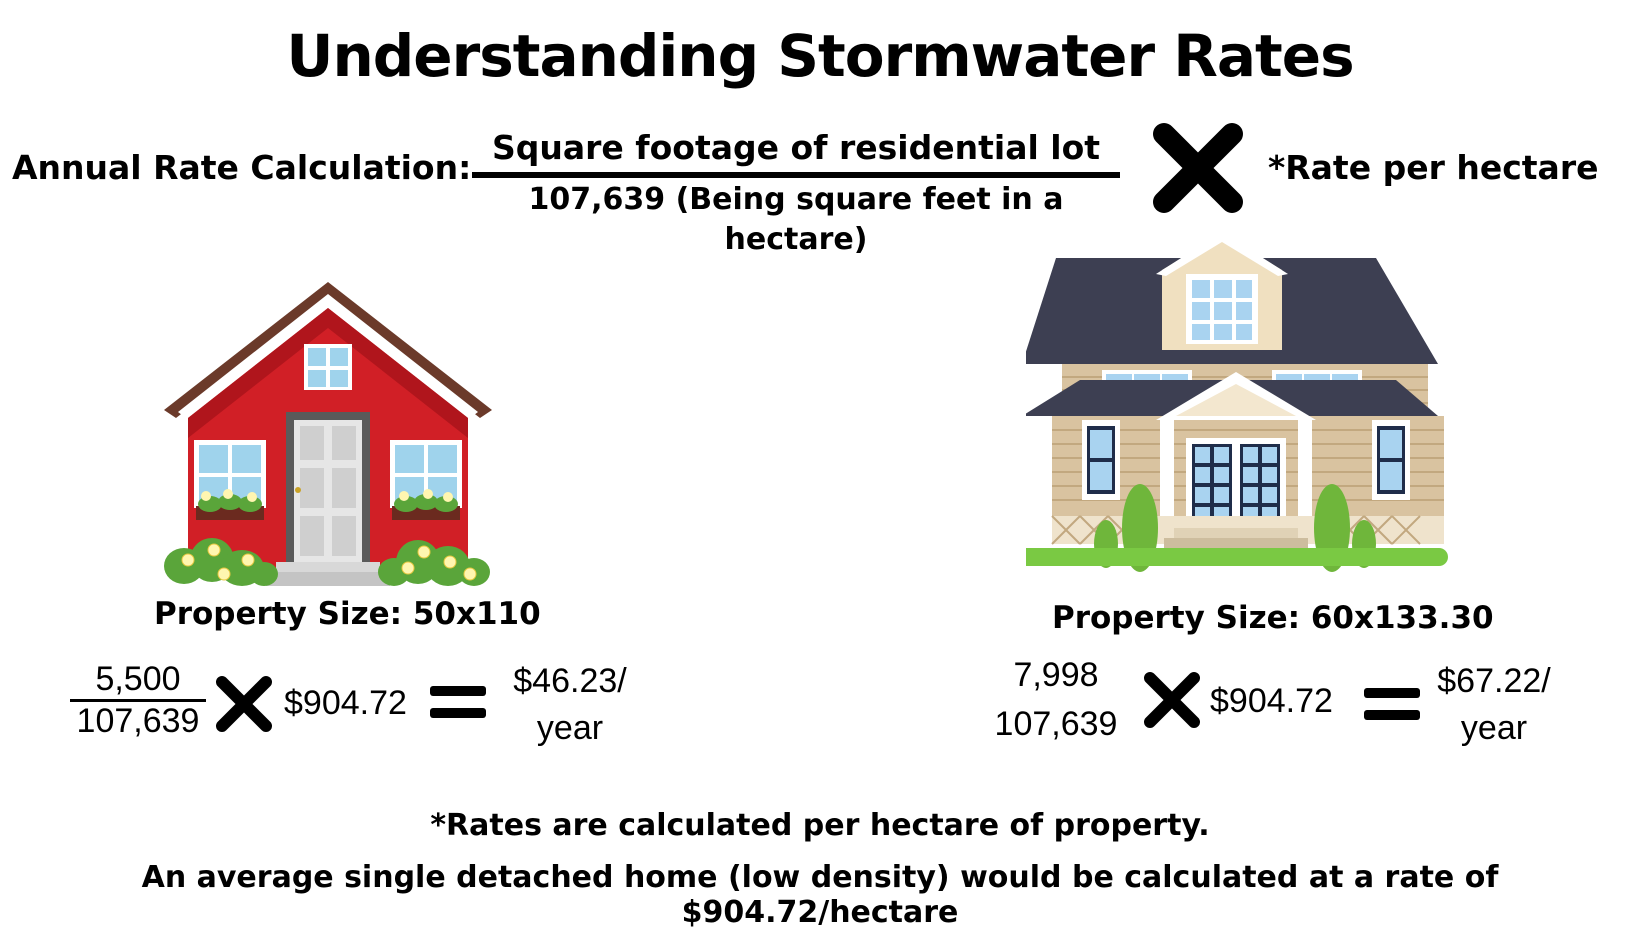  Describe the element at coordinates (458, 703) in the screenshot. I see `left-equals-icon` at that location.